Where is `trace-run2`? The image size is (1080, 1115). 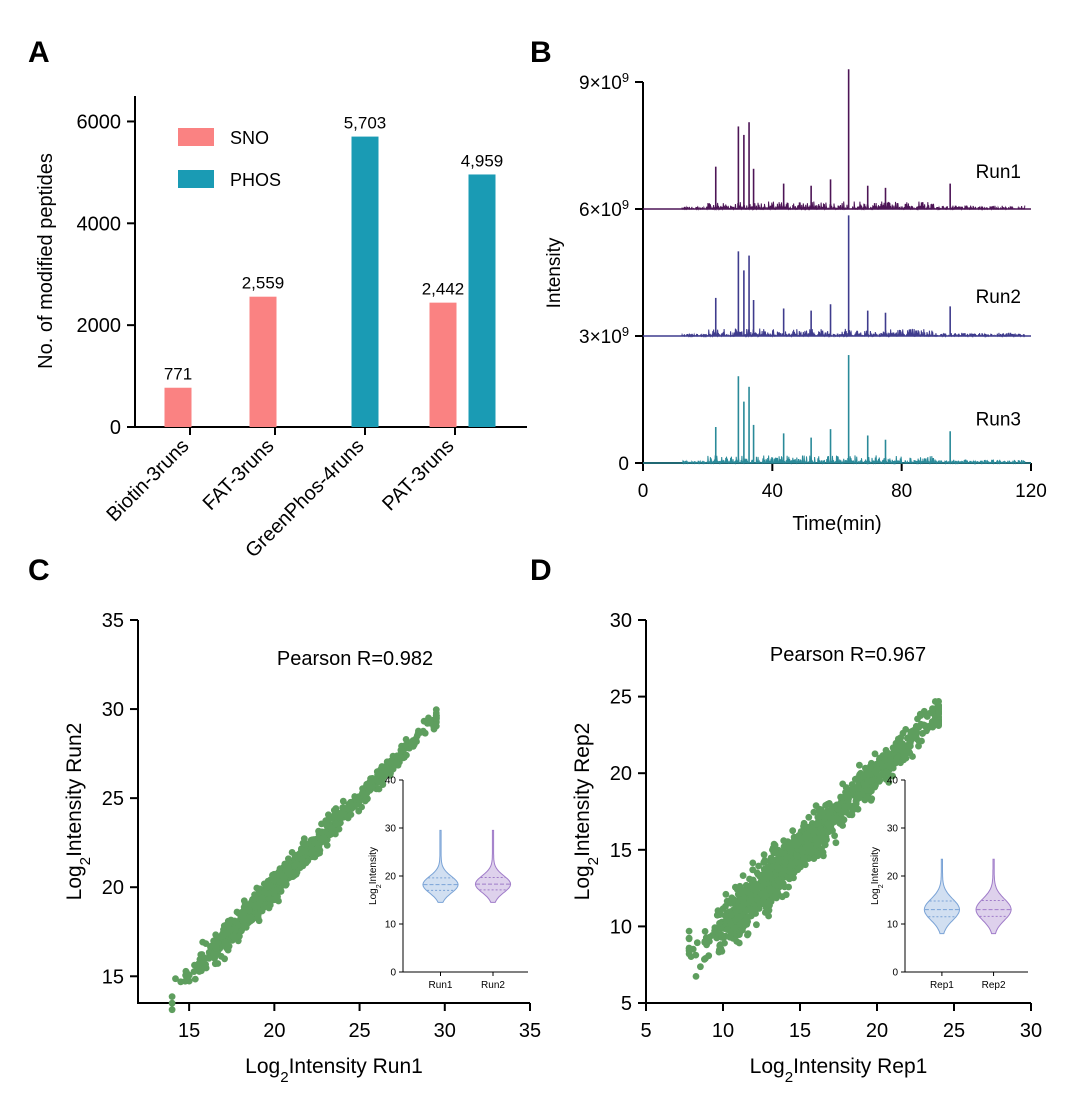
trace-run2 is located at coordinates (853, 333).